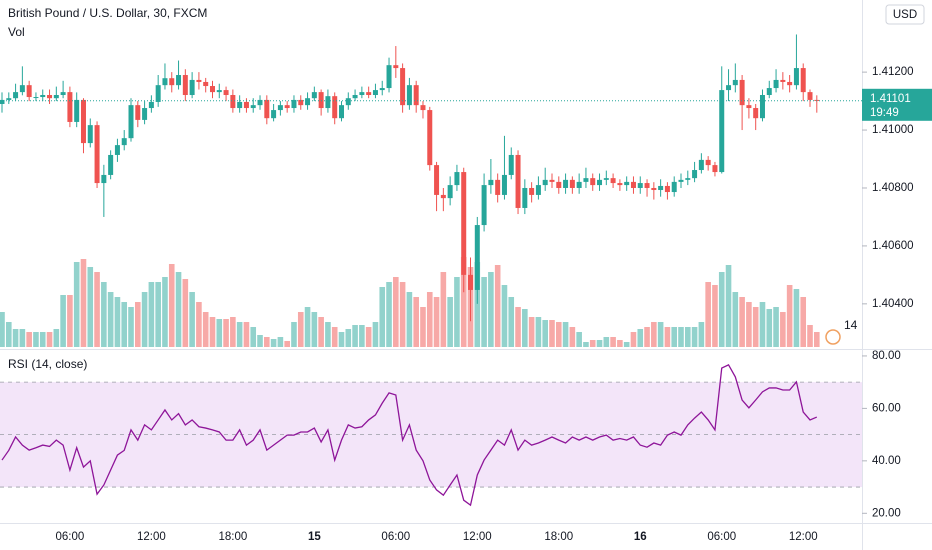 This screenshot has height=550, width=932. I want to click on volume-title: Vol, so click(16, 32).